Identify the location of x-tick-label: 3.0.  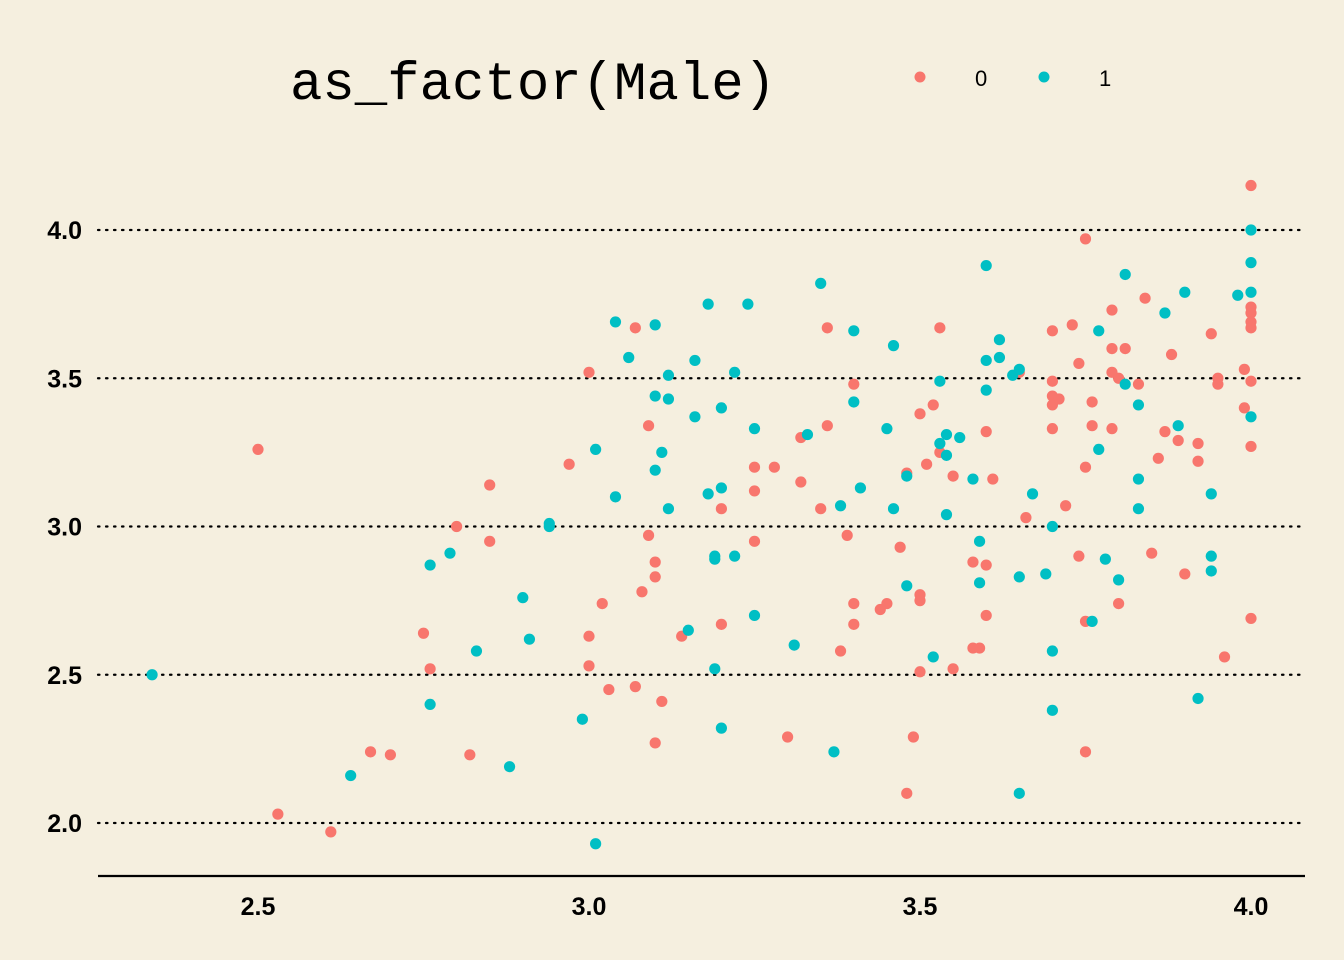
(589, 907).